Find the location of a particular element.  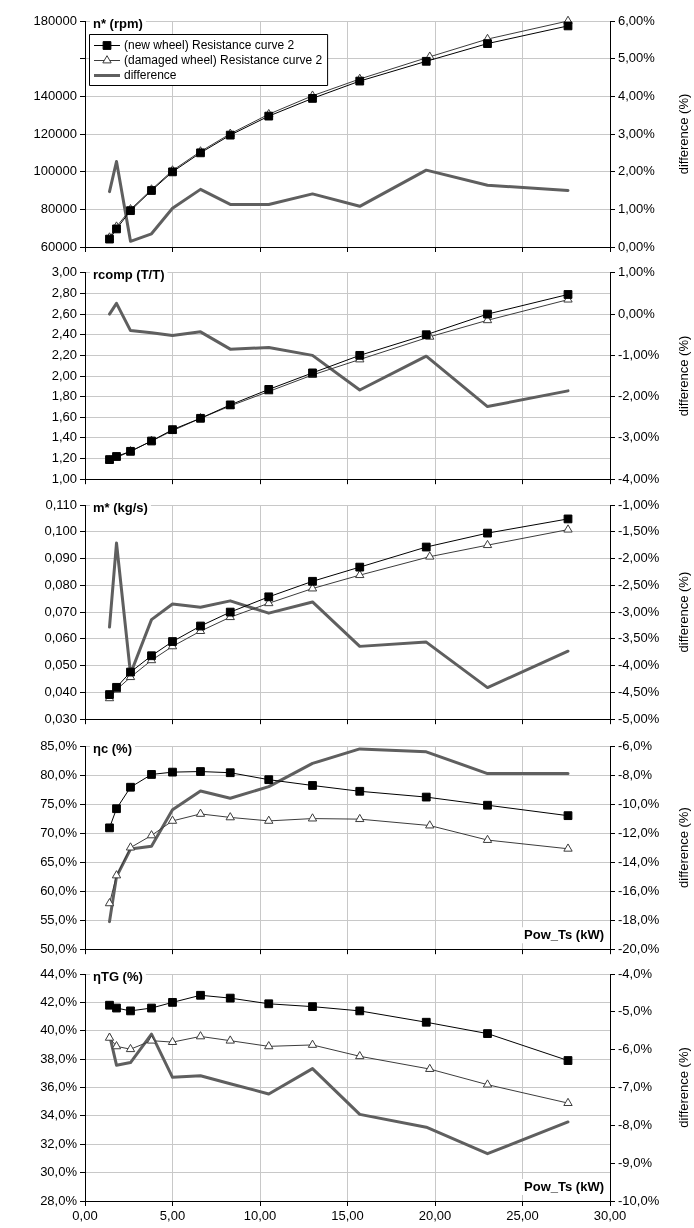

y-tick-label: 80000 is located at coordinates (58, 208).